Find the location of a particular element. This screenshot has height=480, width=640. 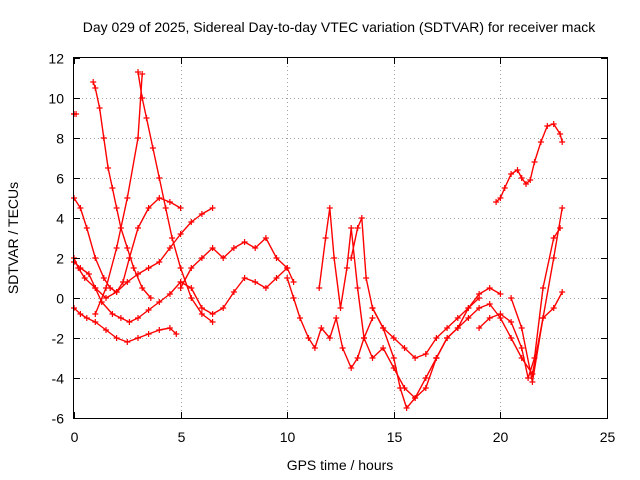

y-tick-label: -6 is located at coordinates (58, 419).